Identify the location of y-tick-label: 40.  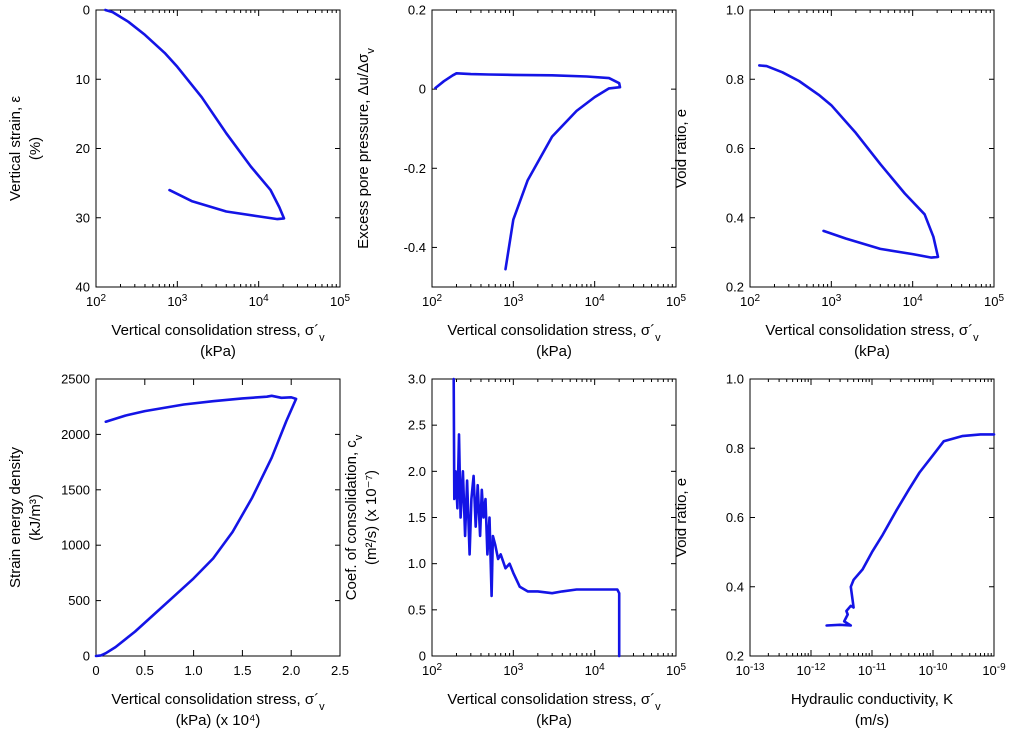
(83, 287).